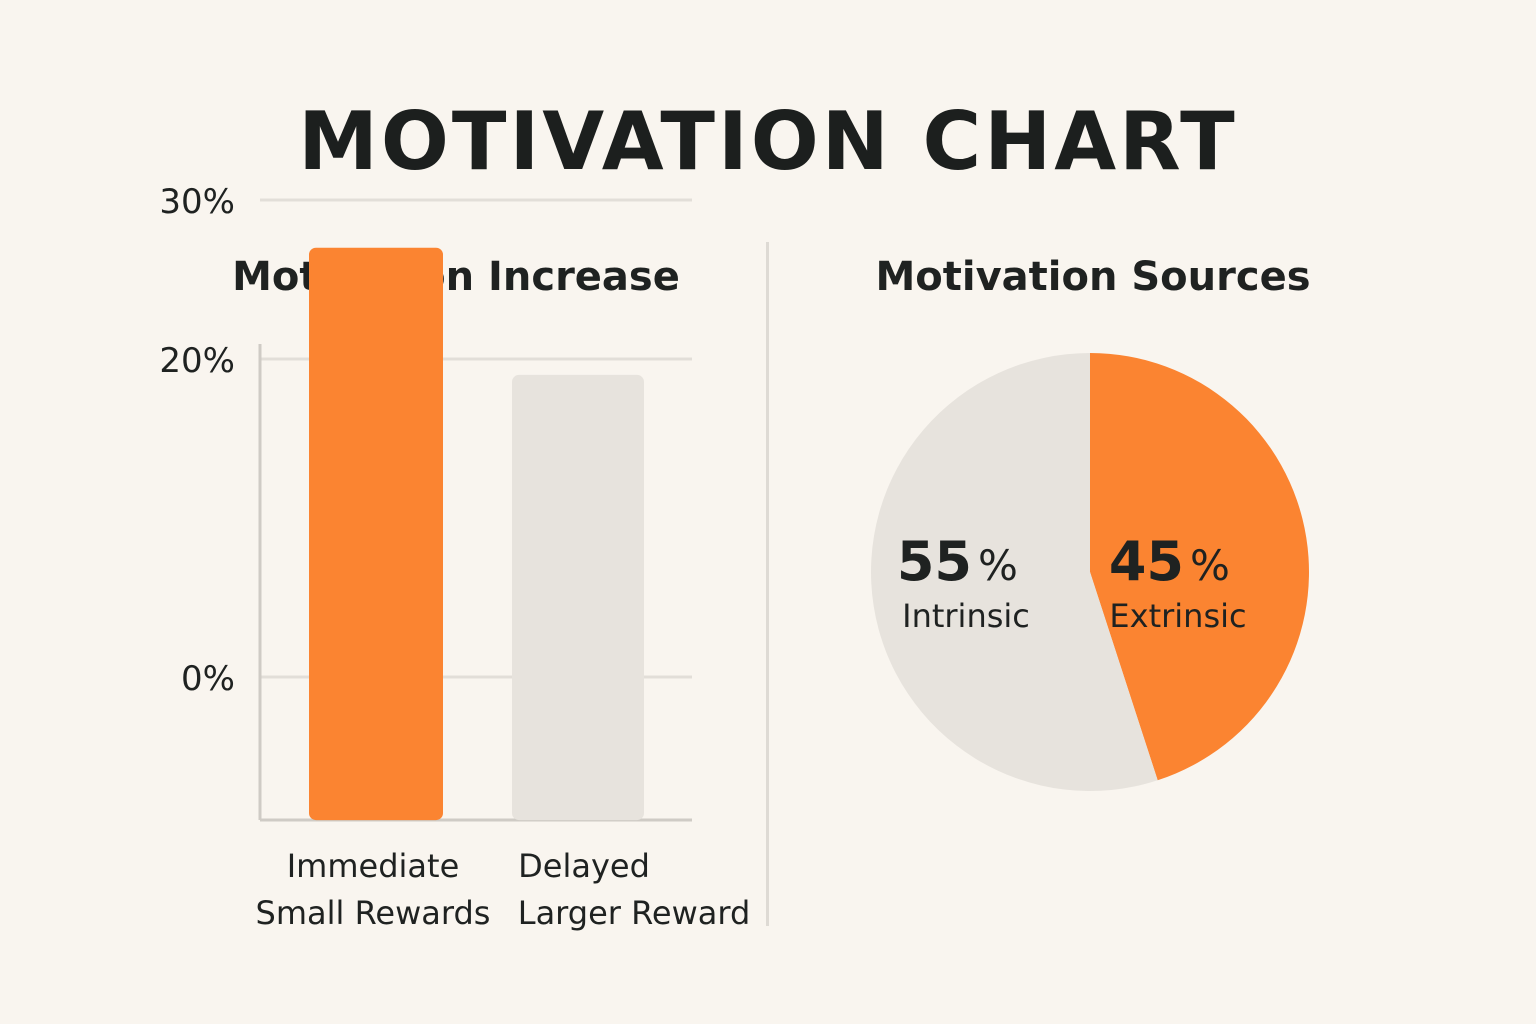 This screenshot has width=1536, height=1024. I want to click on x-category-label: Delayed, so click(584, 866).